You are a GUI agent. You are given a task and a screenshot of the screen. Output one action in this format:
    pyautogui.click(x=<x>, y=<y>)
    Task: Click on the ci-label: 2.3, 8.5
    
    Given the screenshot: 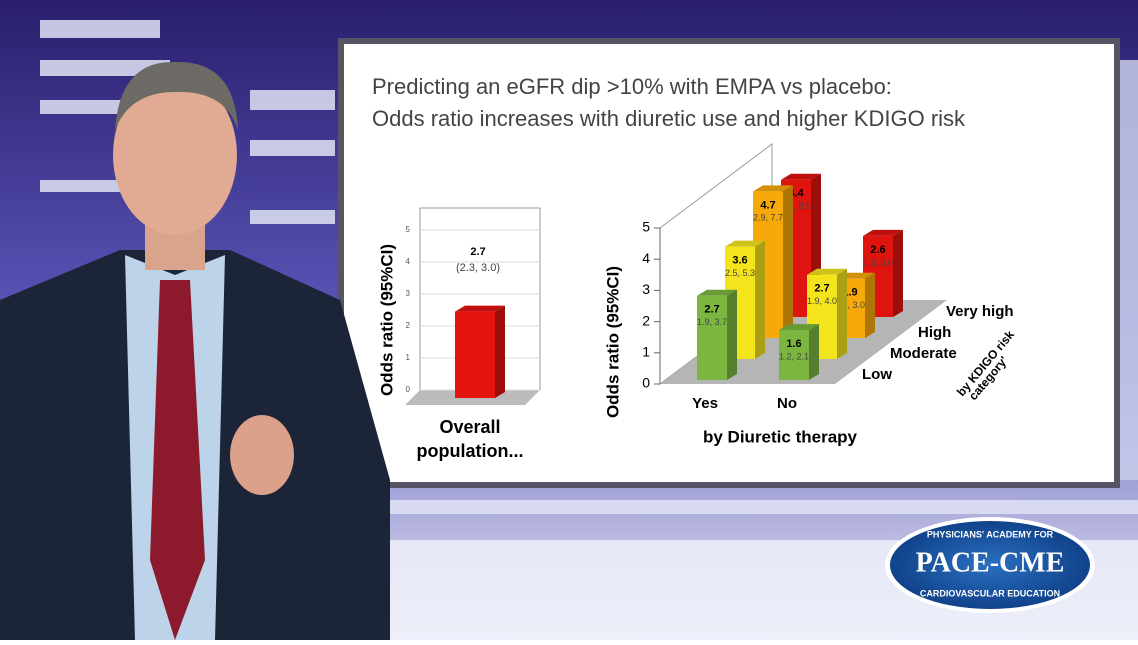 What is the action you would take?
    pyautogui.click(x=796, y=206)
    